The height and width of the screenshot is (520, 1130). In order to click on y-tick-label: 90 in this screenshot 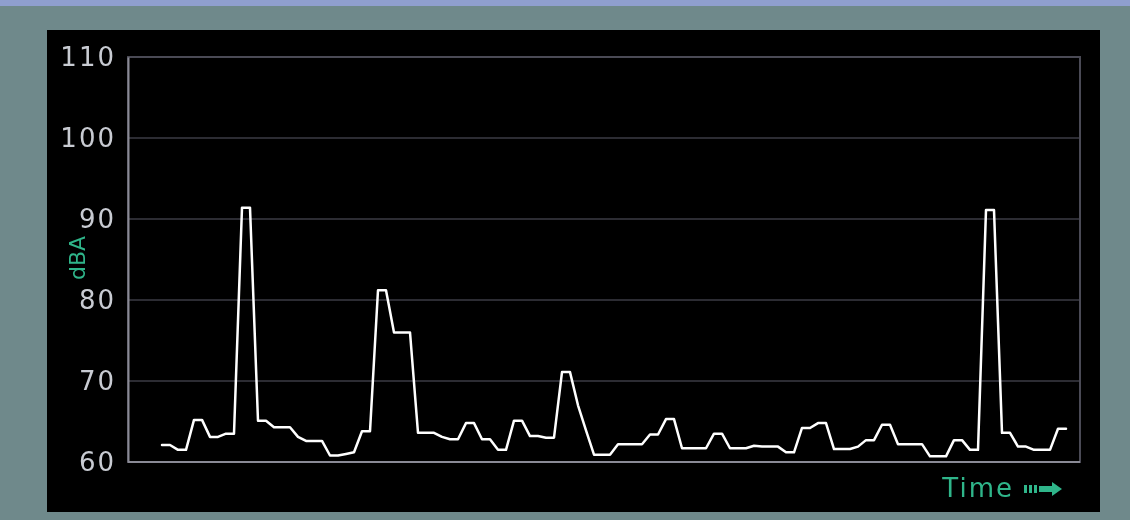, I will do `click(97, 218)`.